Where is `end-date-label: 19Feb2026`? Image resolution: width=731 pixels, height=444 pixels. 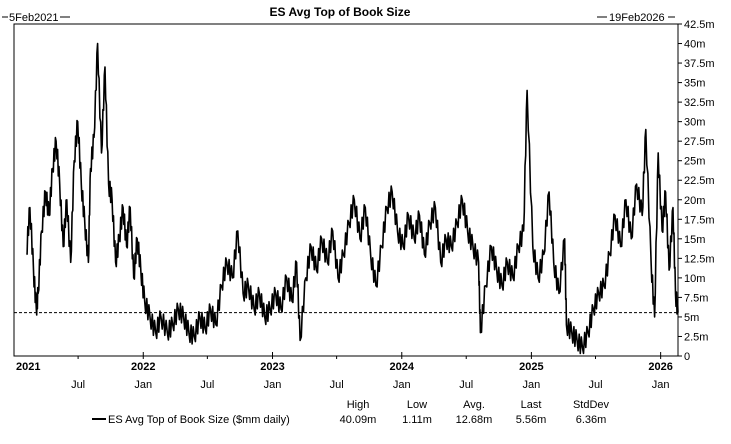 end-date-label: 19Feb2026 is located at coordinates (637, 18).